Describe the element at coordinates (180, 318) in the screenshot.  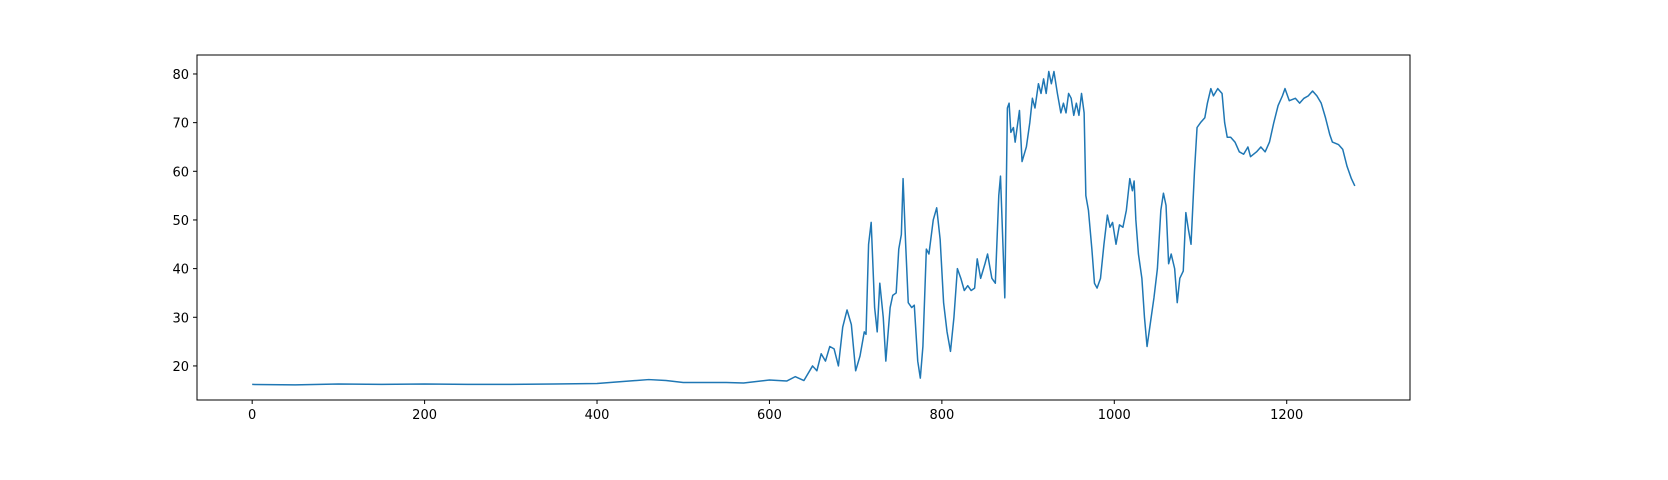
I see `y-tick-label: 30` at that location.